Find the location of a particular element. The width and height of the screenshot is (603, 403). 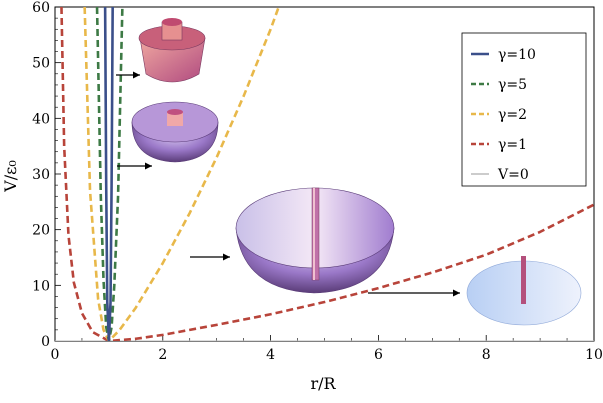

legend-label-1: γ=5 is located at coordinates (512, 85).